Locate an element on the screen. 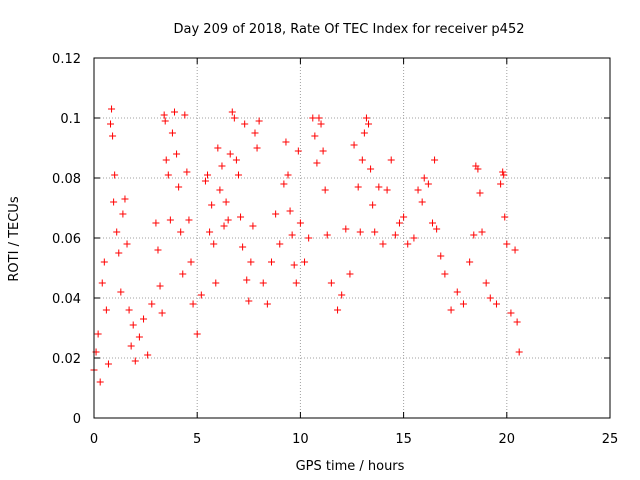 The width and height of the screenshot is (640, 480). y-tick-label: 0.06 is located at coordinates (66, 239).